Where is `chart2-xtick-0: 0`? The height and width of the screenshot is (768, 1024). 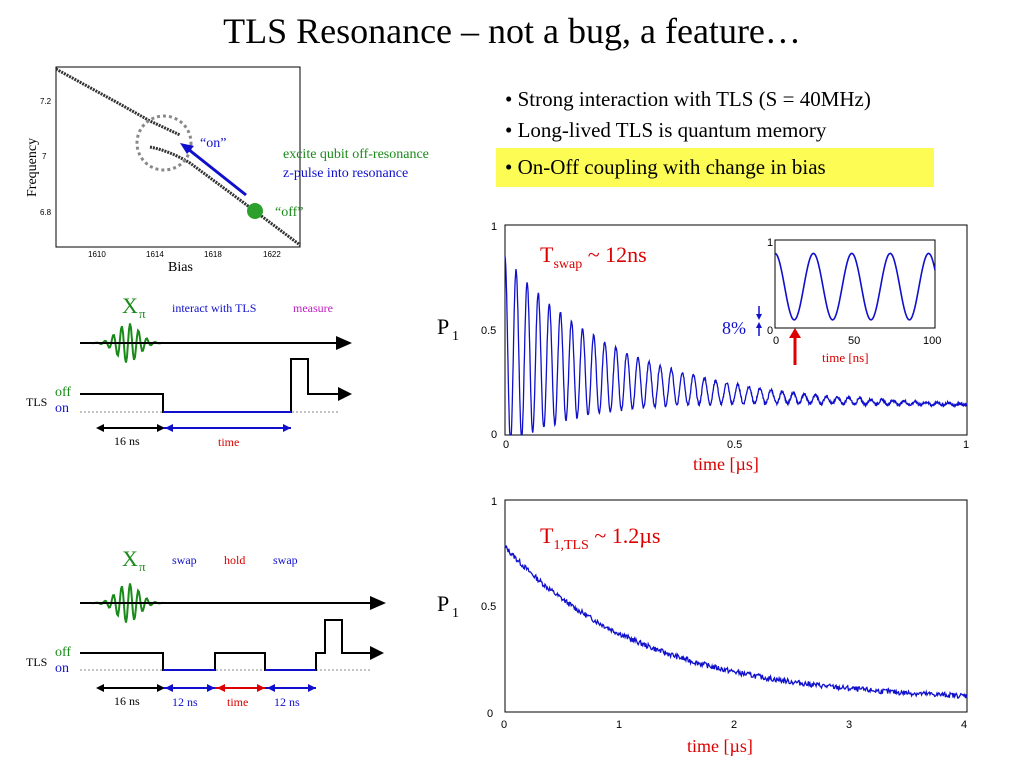
chart2-xtick-0: 0 is located at coordinates (504, 725).